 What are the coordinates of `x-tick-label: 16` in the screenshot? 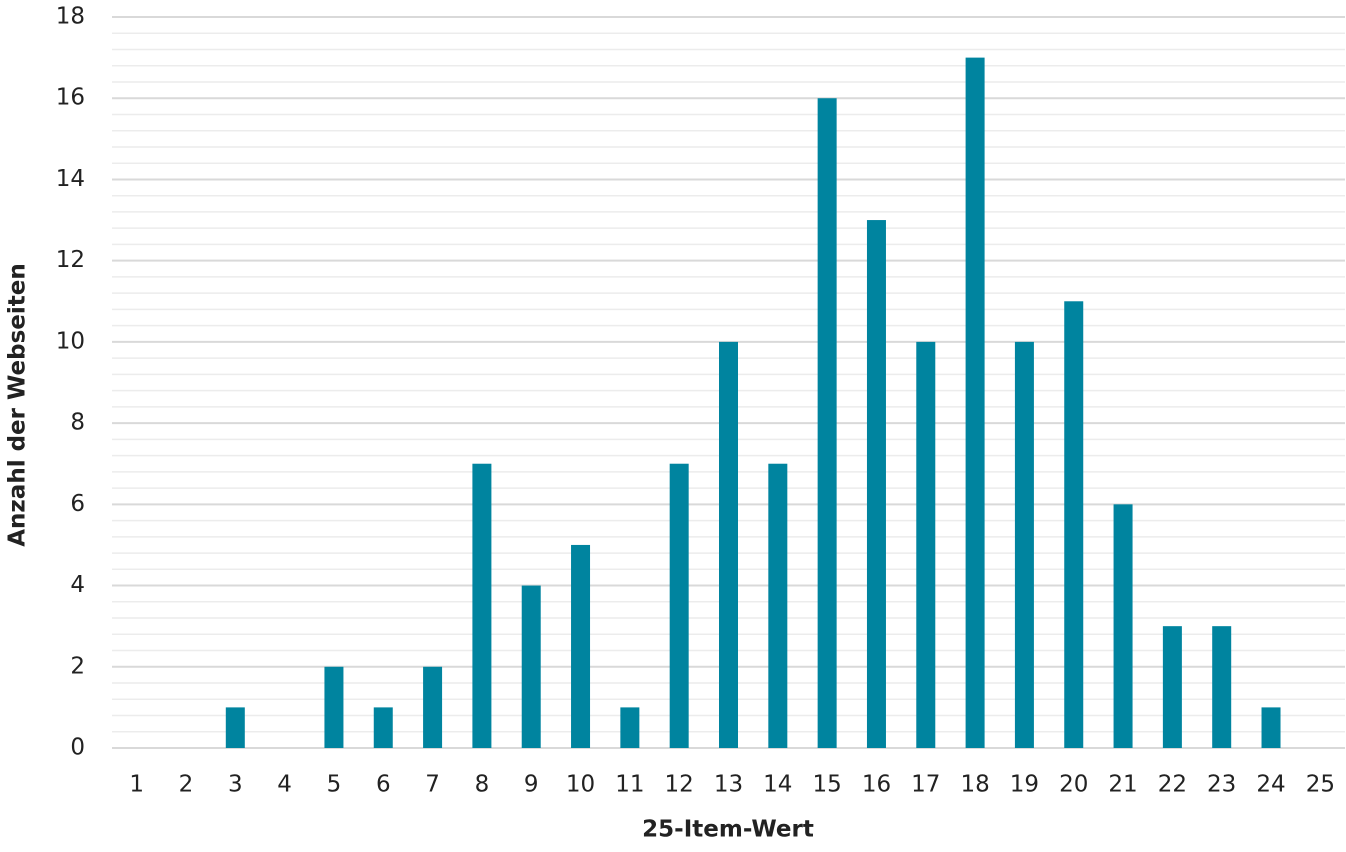 It's located at (876, 785).